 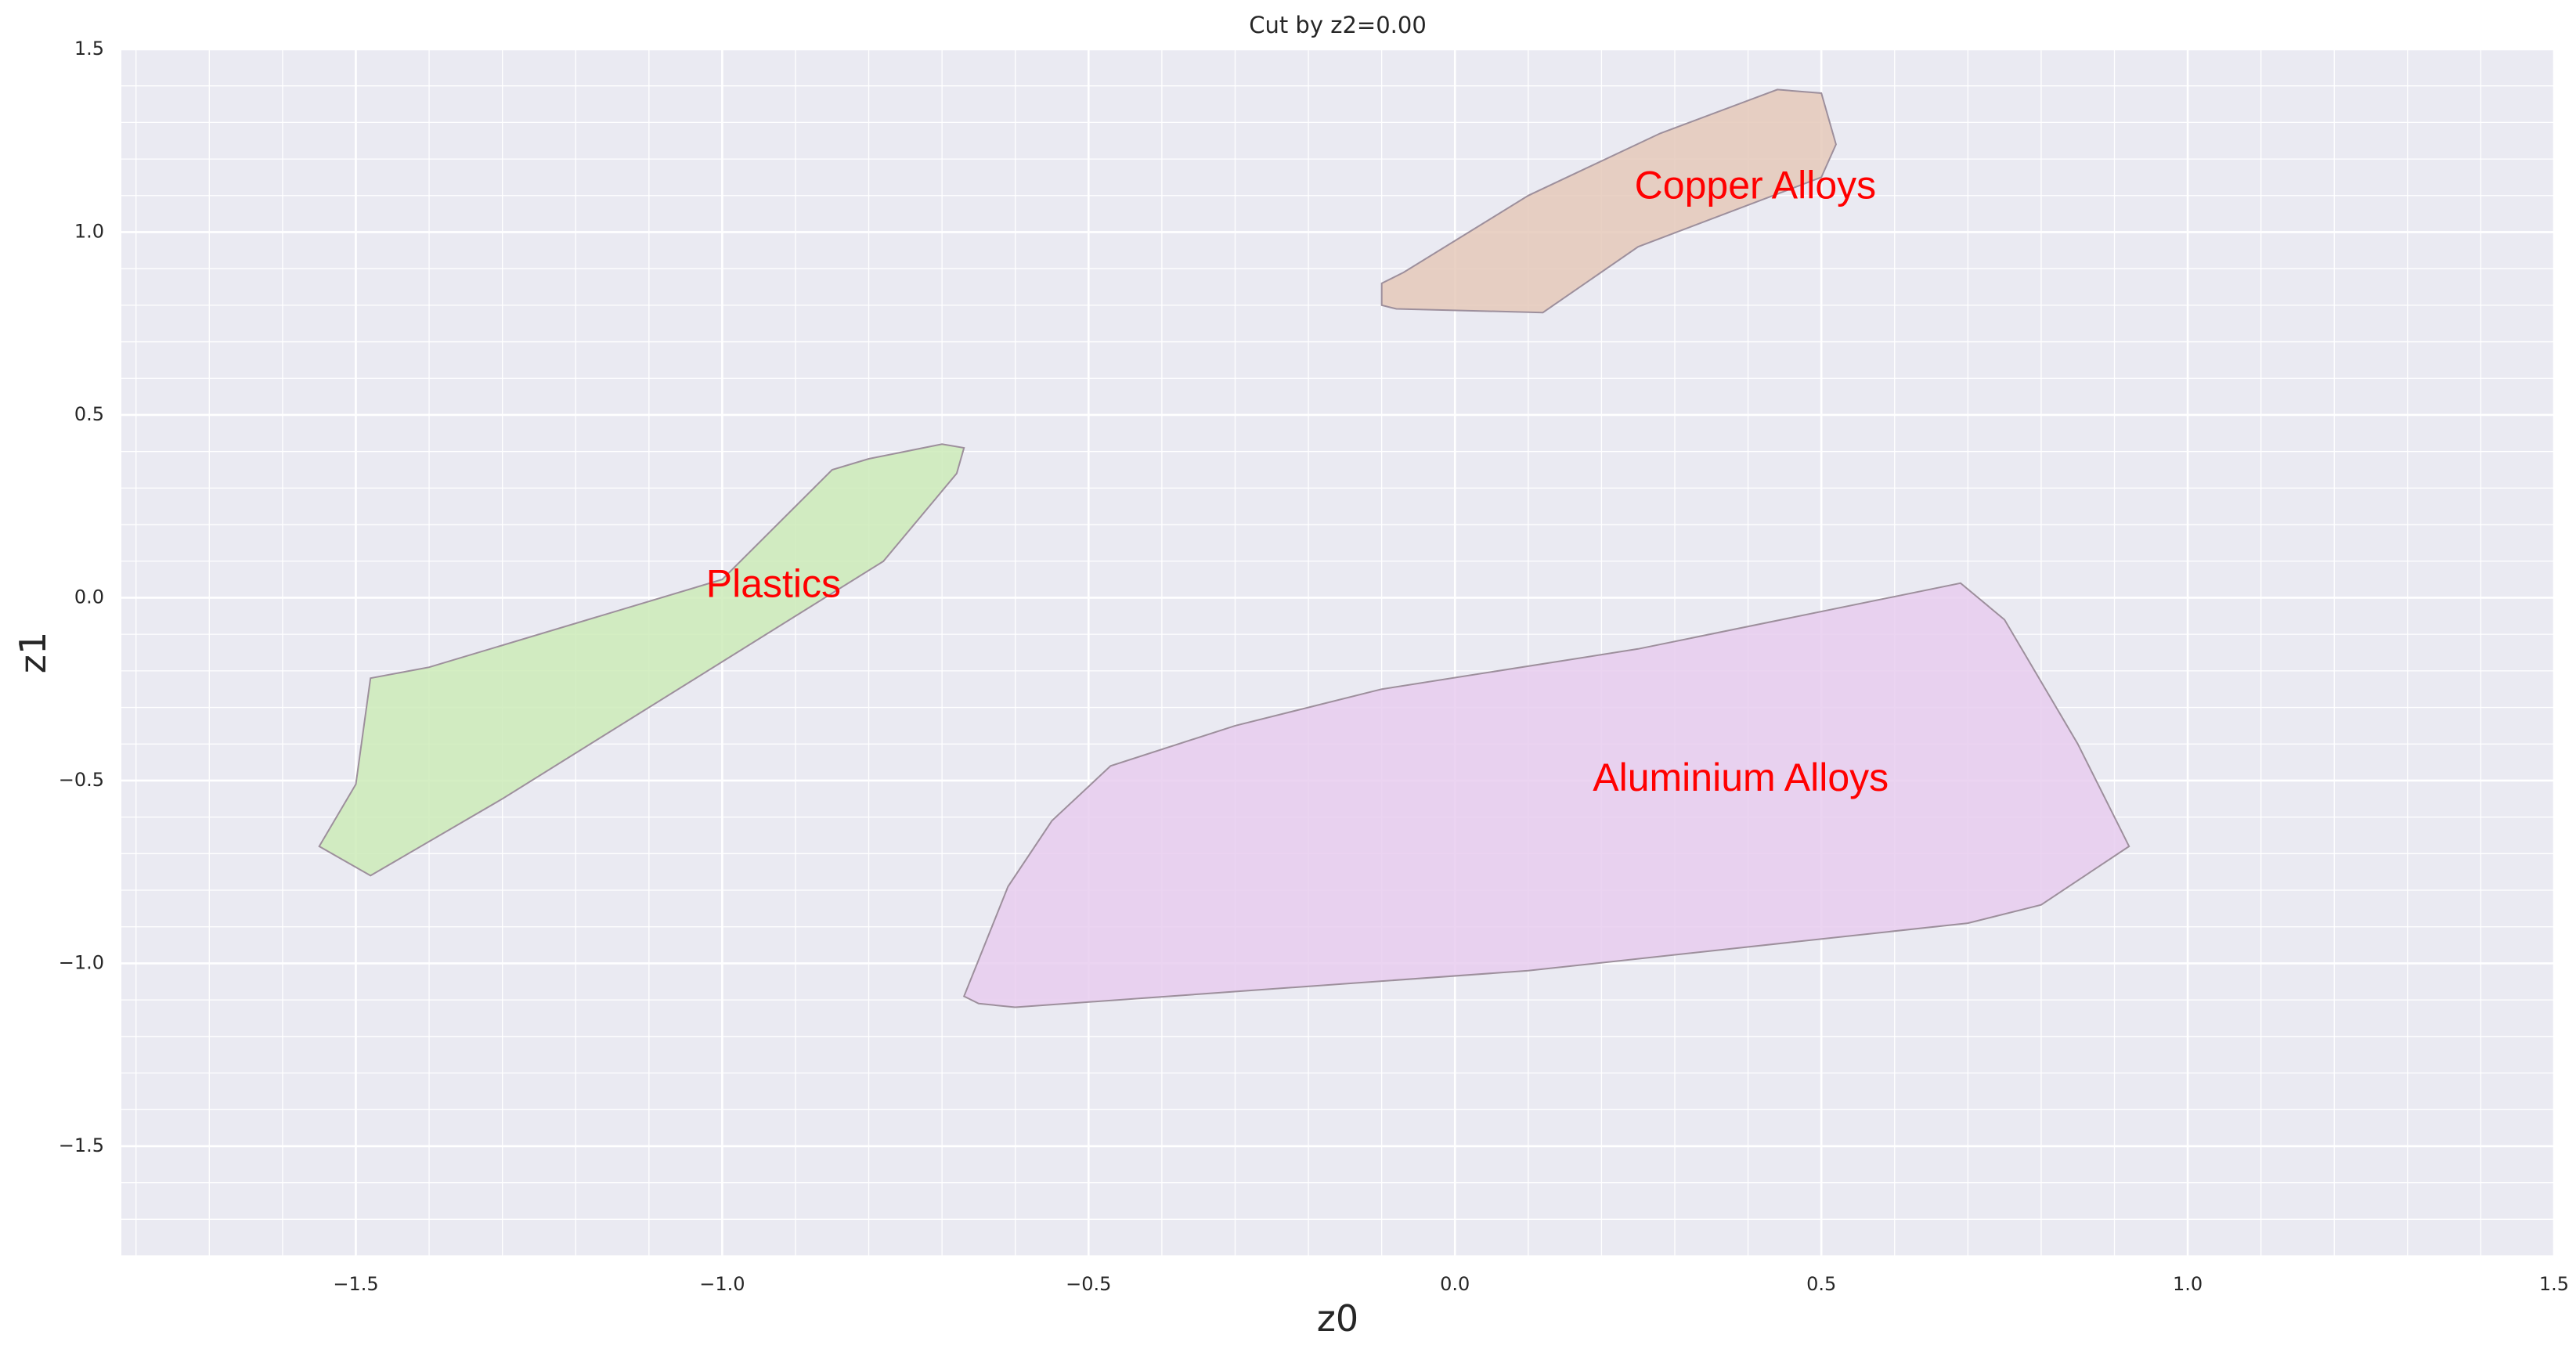 I want to click on x-tick-label: 0.0, so click(x=1455, y=1284).